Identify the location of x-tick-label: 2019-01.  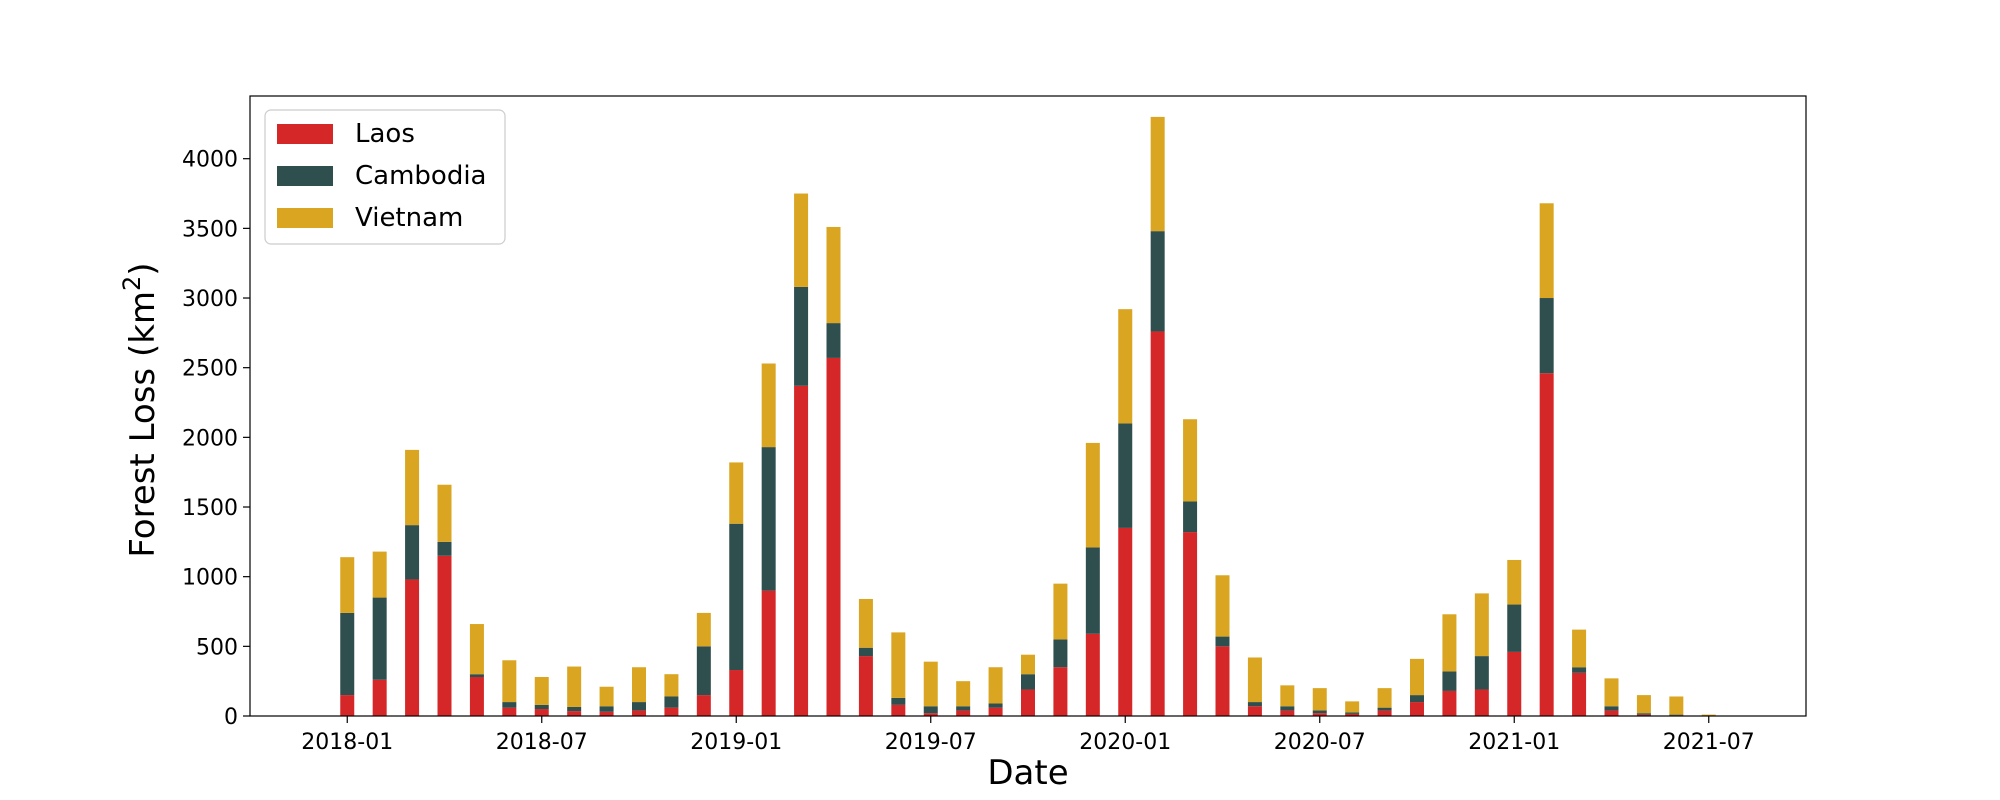
(736, 742).